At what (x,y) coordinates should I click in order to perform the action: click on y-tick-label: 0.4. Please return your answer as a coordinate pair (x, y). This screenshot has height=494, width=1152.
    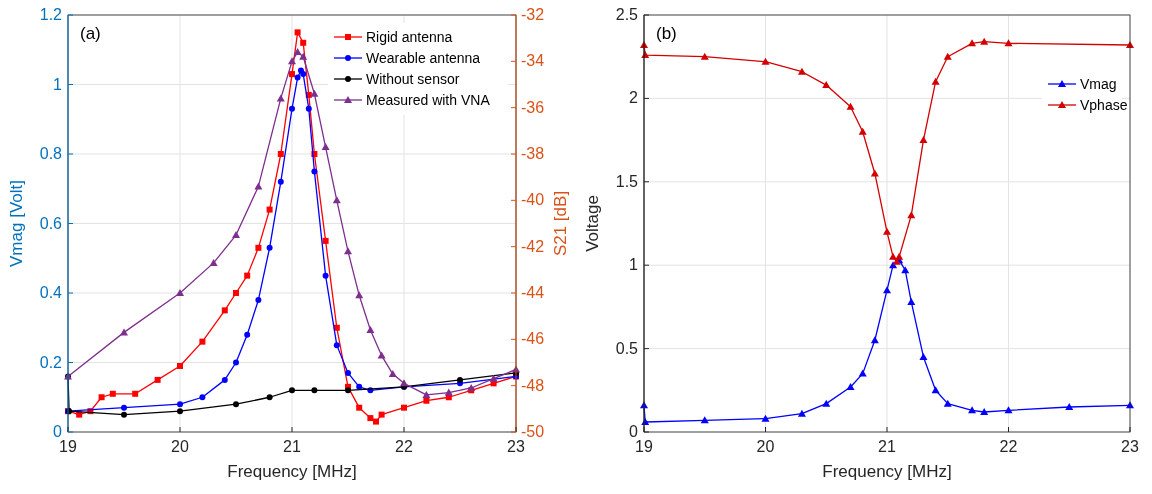
    Looking at the image, I should click on (51, 292).